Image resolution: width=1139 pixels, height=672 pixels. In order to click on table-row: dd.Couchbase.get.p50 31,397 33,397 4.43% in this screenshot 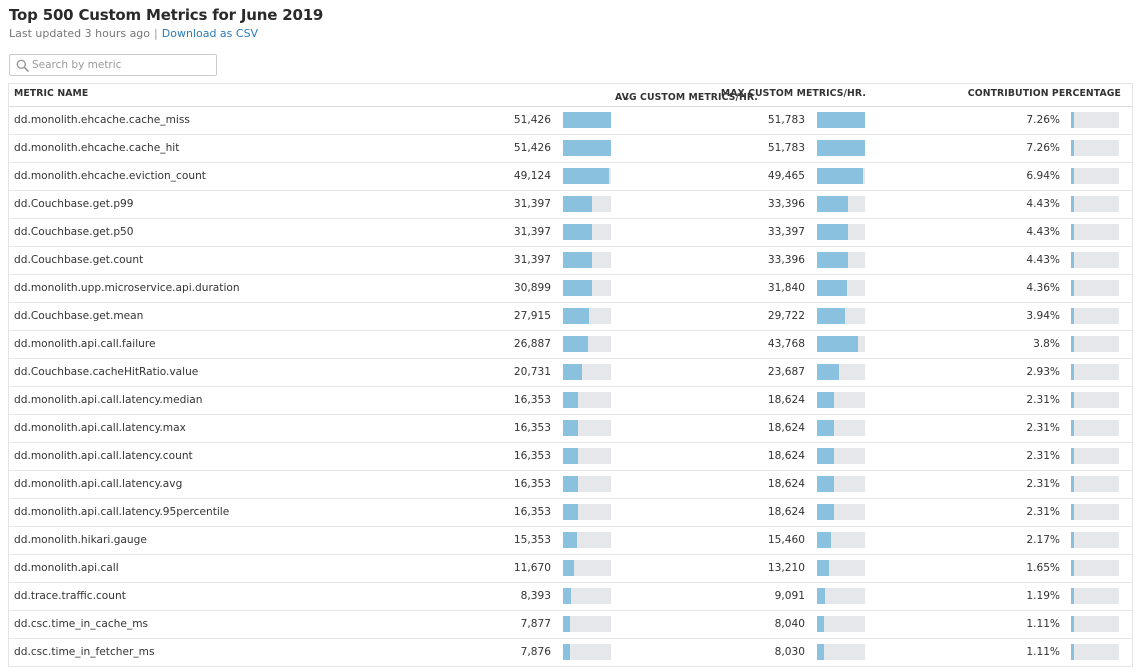, I will do `click(570, 233)`.